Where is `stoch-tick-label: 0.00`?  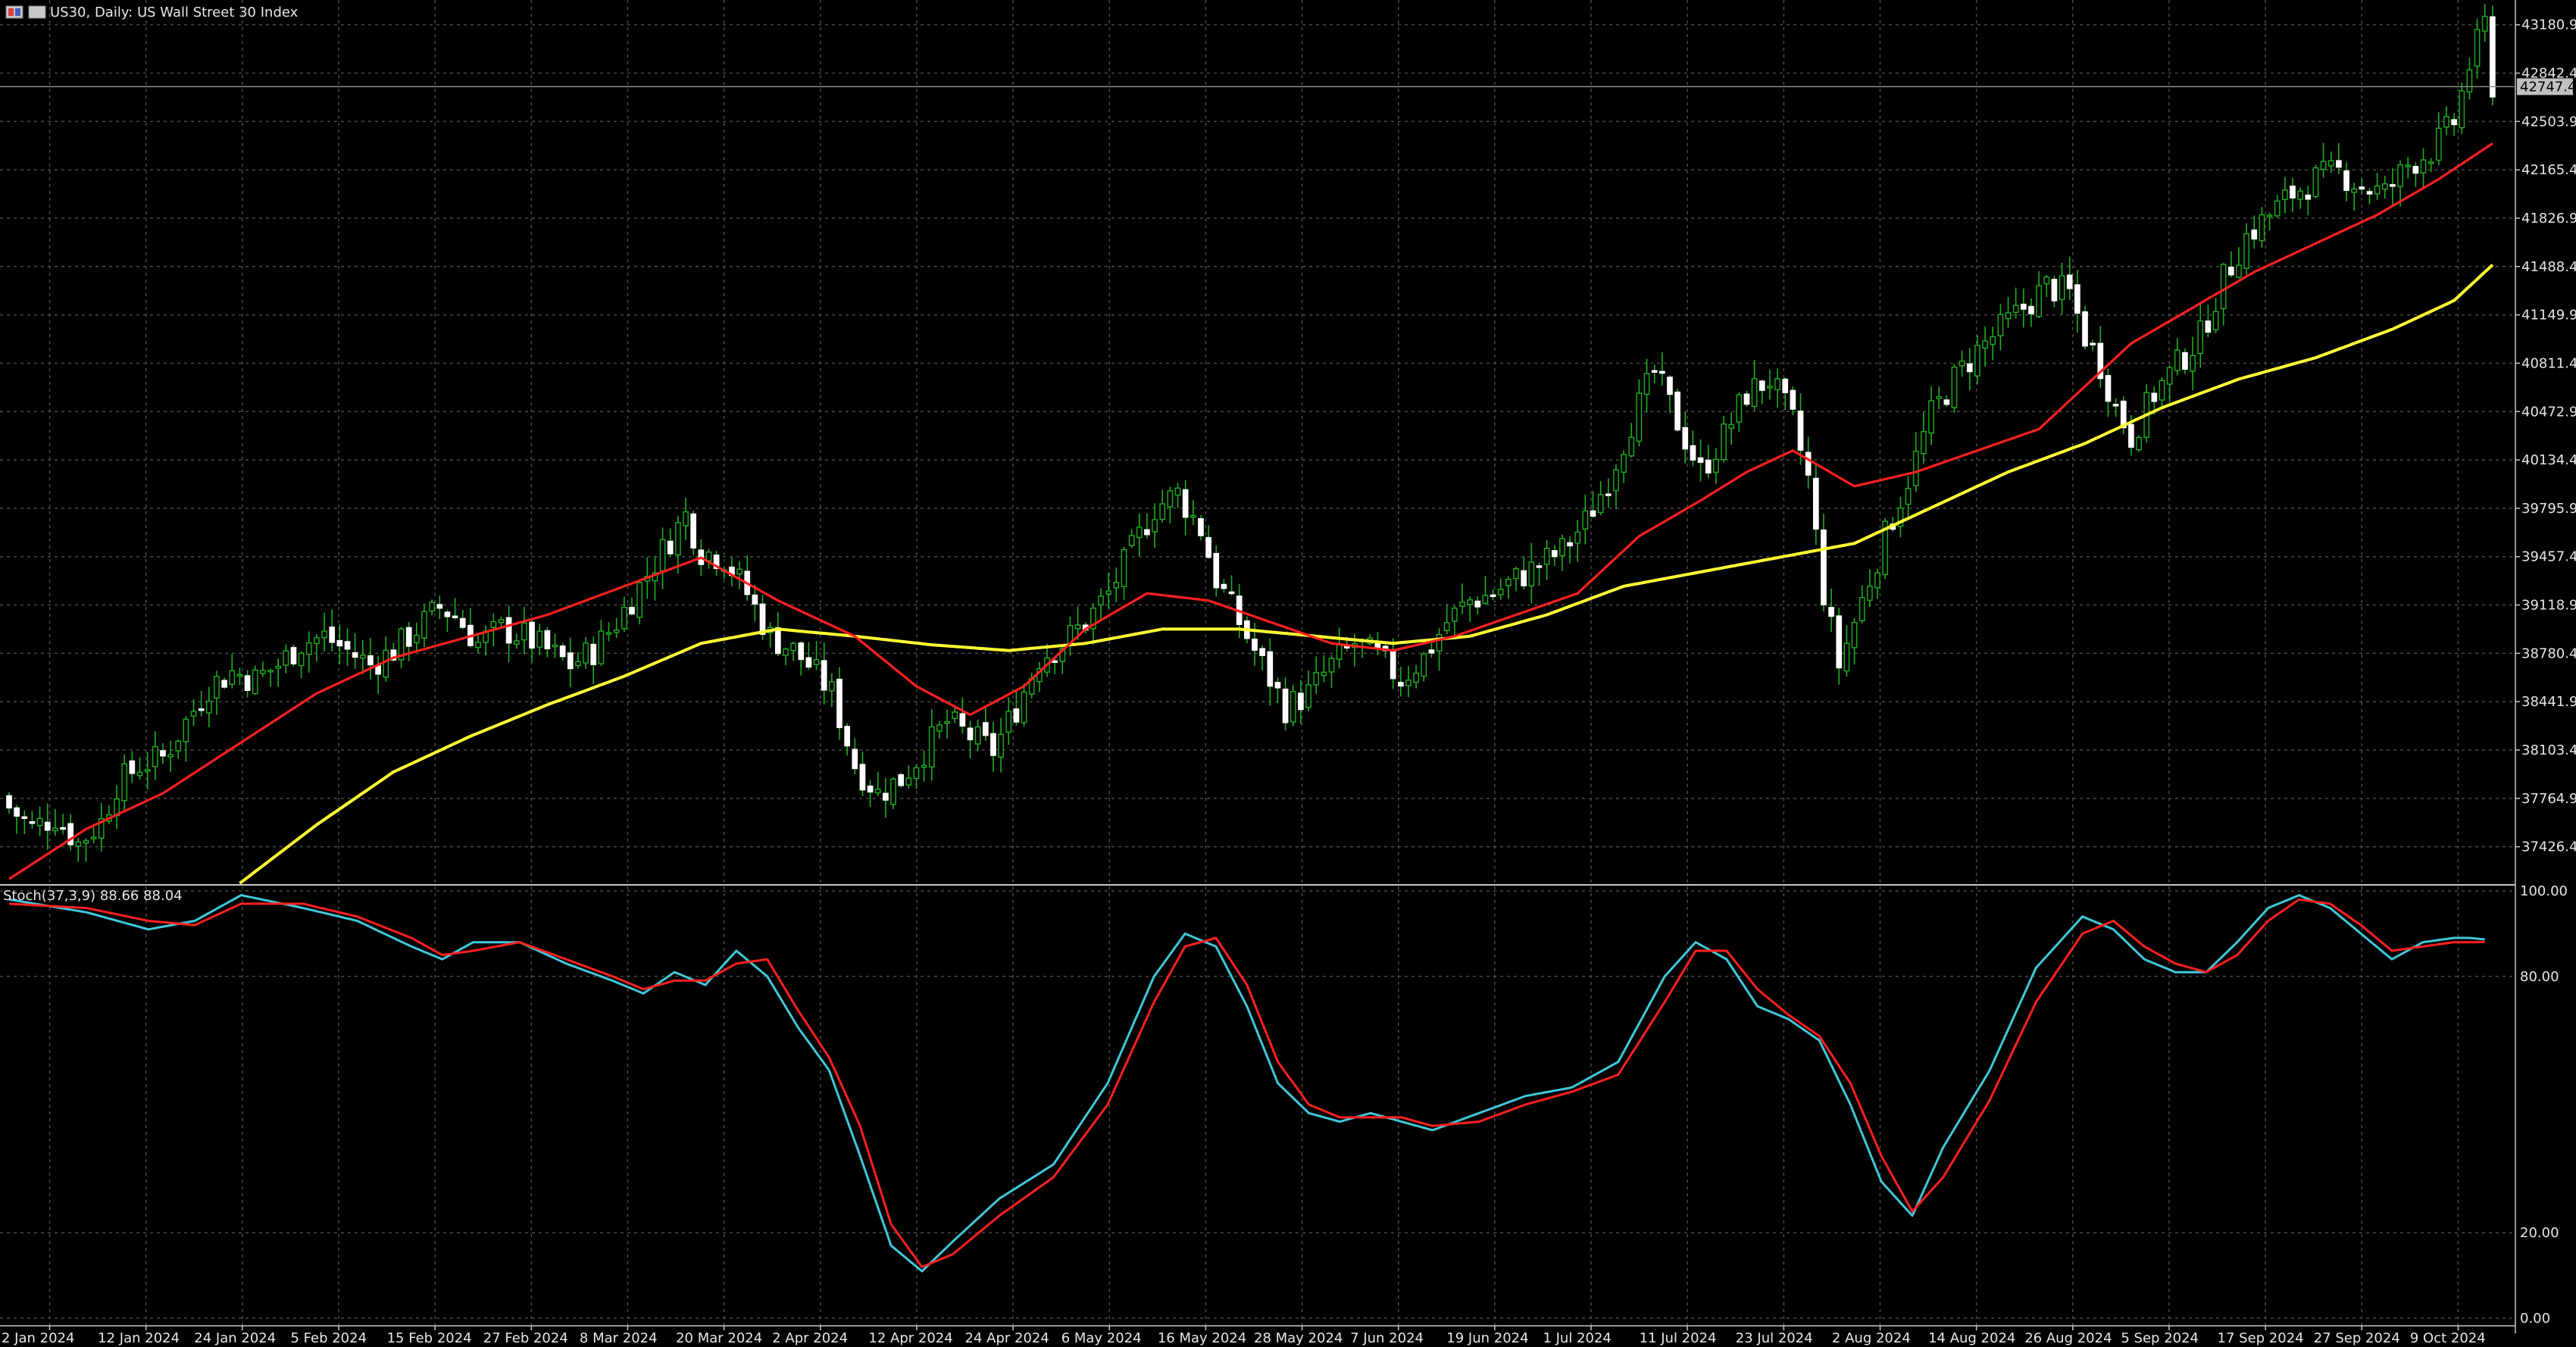
stoch-tick-label: 0.00 is located at coordinates (2535, 1319).